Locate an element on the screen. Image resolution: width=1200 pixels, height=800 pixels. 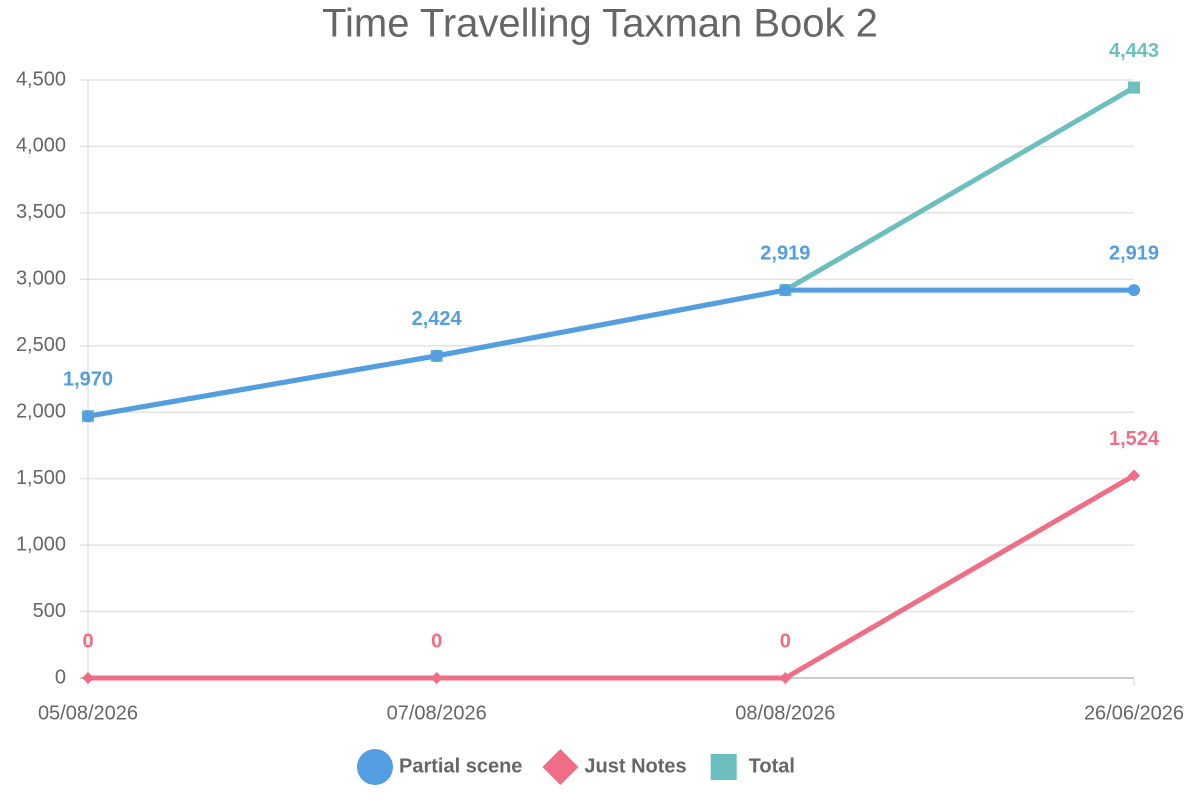
y-tick-label: 4,000 is located at coordinates (41, 146).